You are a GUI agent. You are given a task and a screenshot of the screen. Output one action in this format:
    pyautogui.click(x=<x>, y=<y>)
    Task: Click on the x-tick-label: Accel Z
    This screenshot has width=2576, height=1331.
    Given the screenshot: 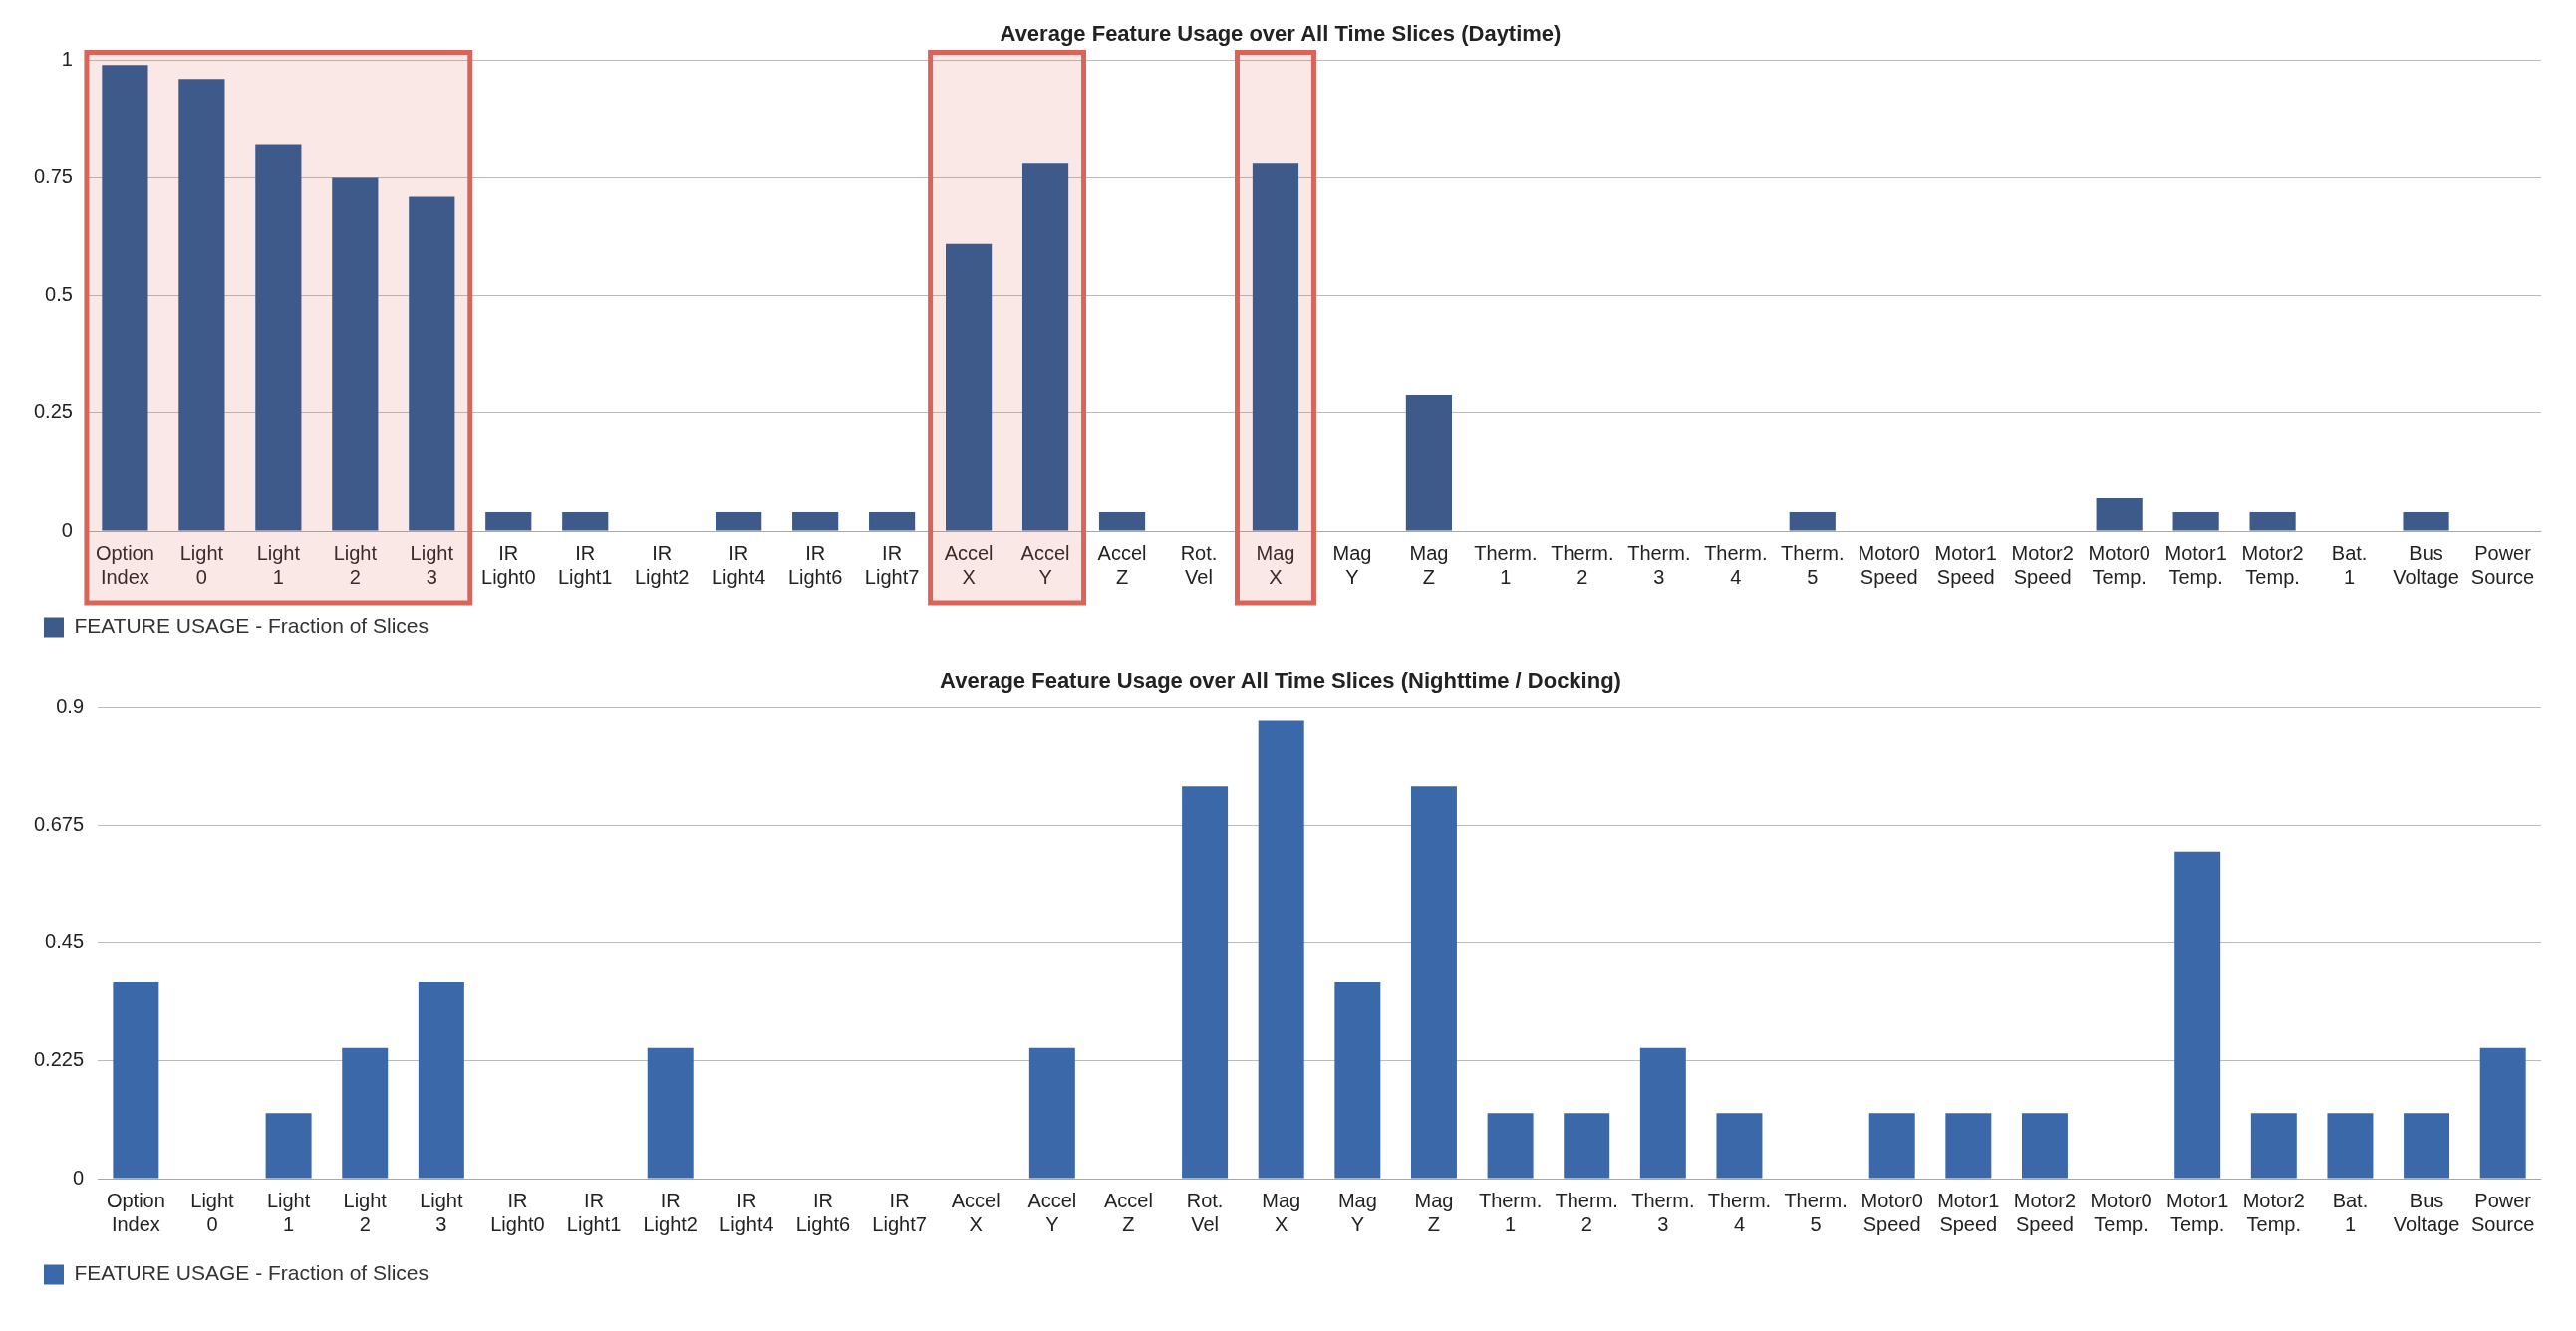 What is the action you would take?
    pyautogui.click(x=1128, y=1212)
    